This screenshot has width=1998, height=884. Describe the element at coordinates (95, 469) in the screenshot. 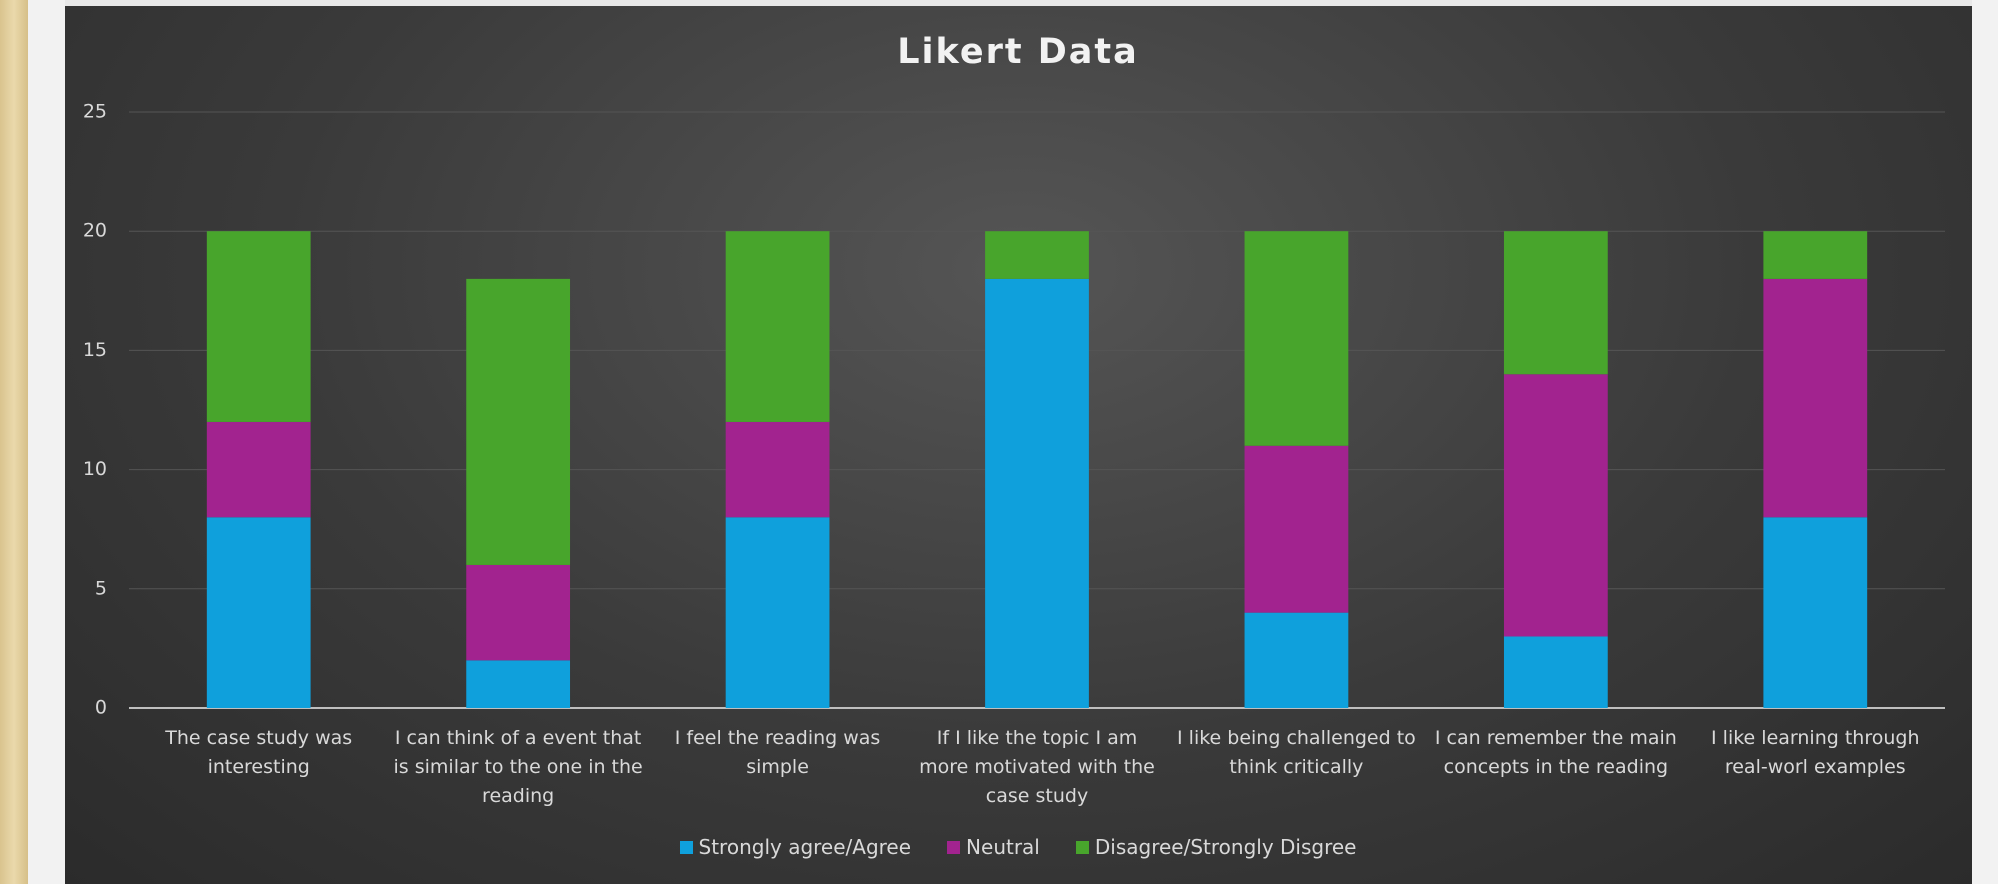

I see `y-tick-label: 10` at that location.